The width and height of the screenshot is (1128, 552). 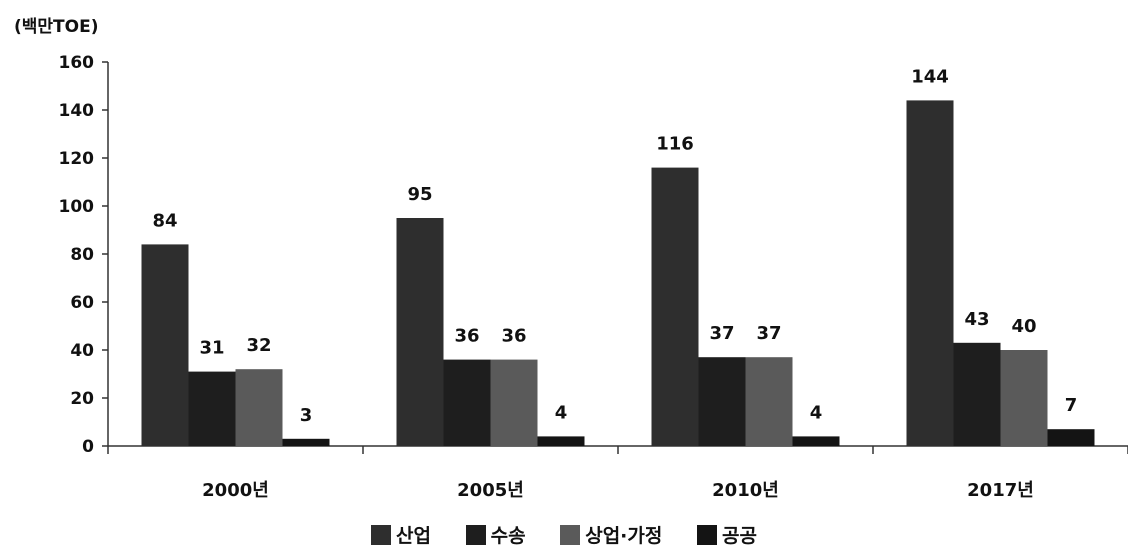 What do you see at coordinates (675, 144) in the screenshot?
I see `bar-value-label: 116` at bounding box center [675, 144].